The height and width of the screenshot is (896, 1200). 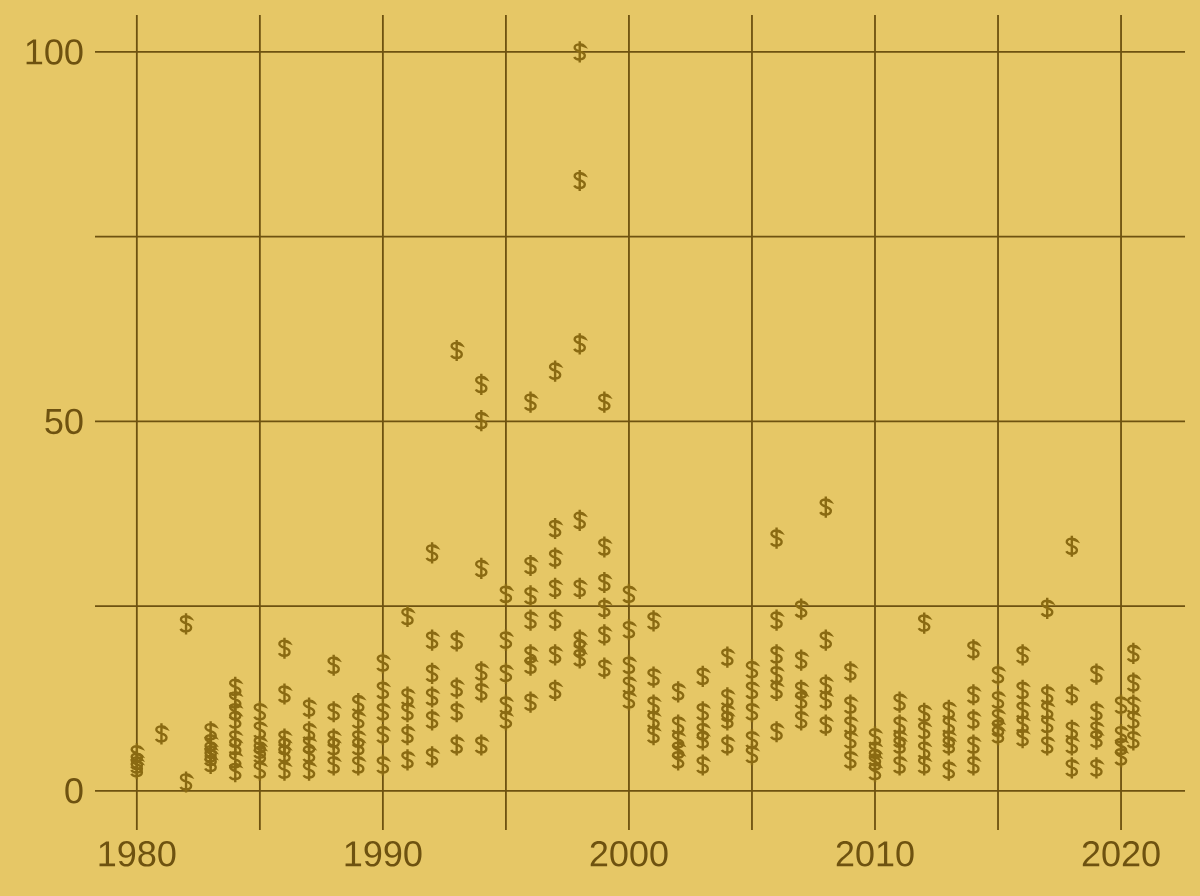 I want to click on y-tick-label: 50, so click(x=64, y=421).